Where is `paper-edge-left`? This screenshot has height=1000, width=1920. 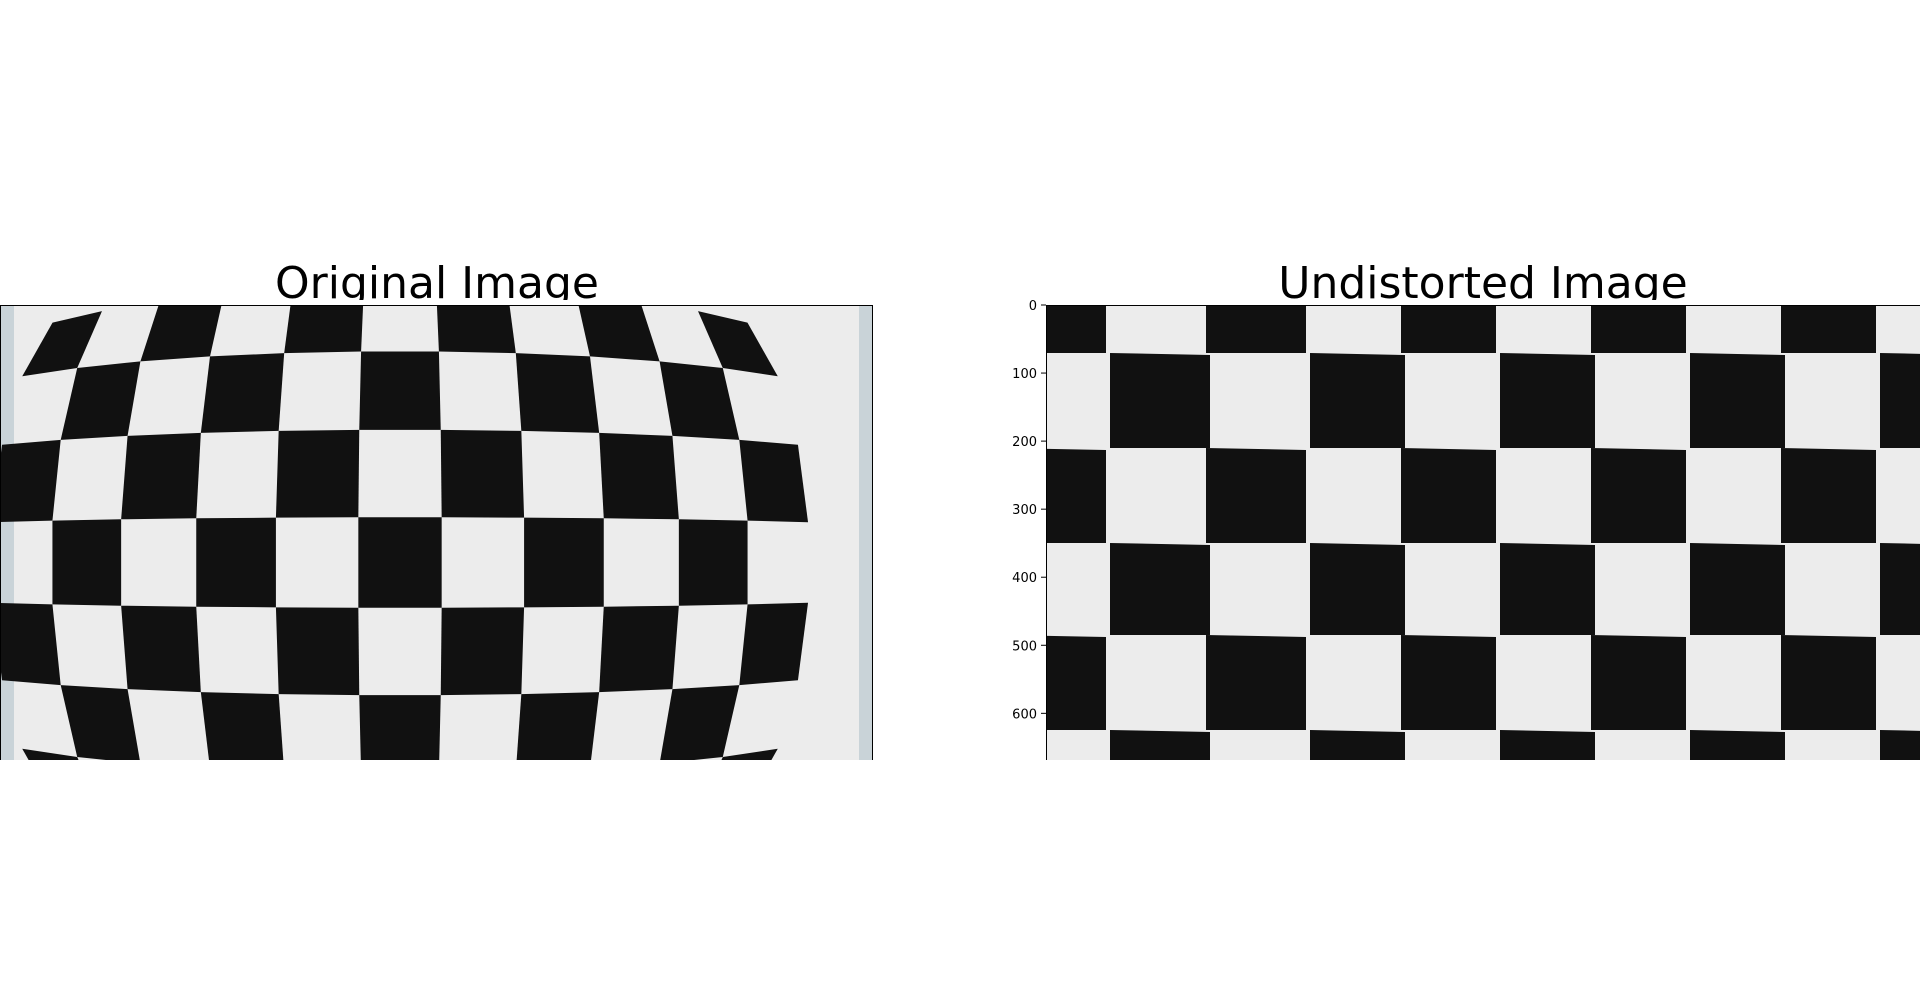
paper-edge-left is located at coordinates (7, 532).